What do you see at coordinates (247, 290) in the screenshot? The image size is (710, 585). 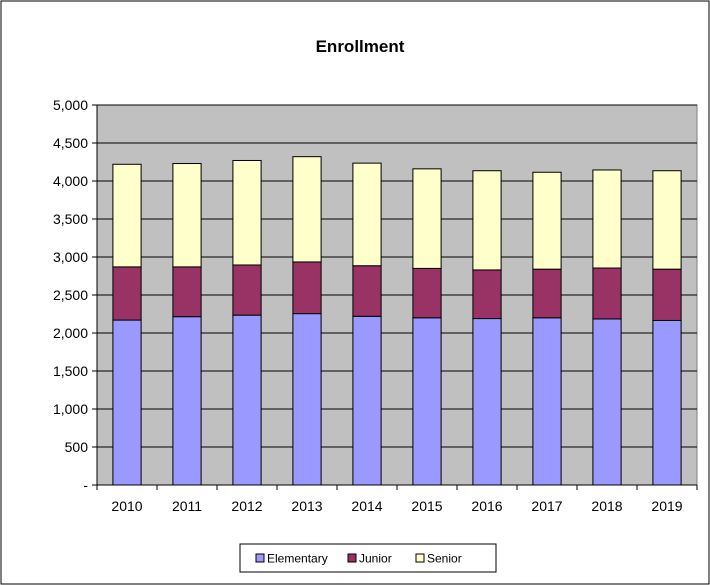 I see `bar-junior-2012` at bounding box center [247, 290].